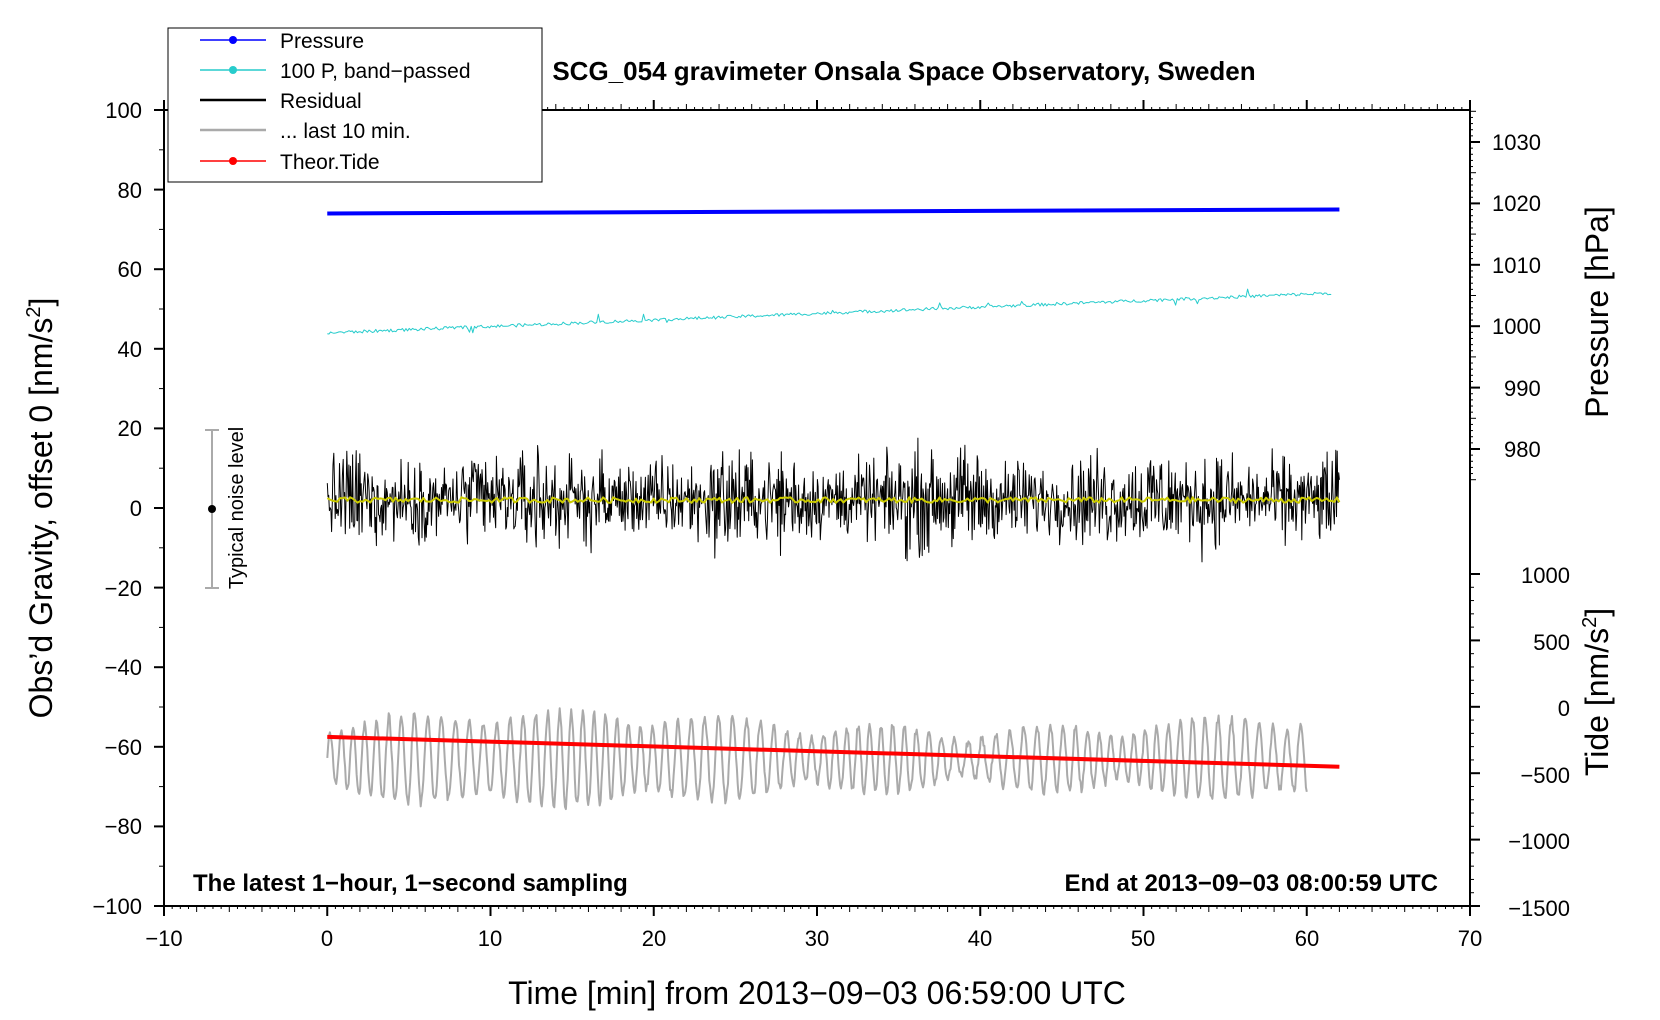 The height and width of the screenshot is (1020, 1660). What do you see at coordinates (345, 131) in the screenshot?
I see `legend-label-last10: ... last 10 min.` at bounding box center [345, 131].